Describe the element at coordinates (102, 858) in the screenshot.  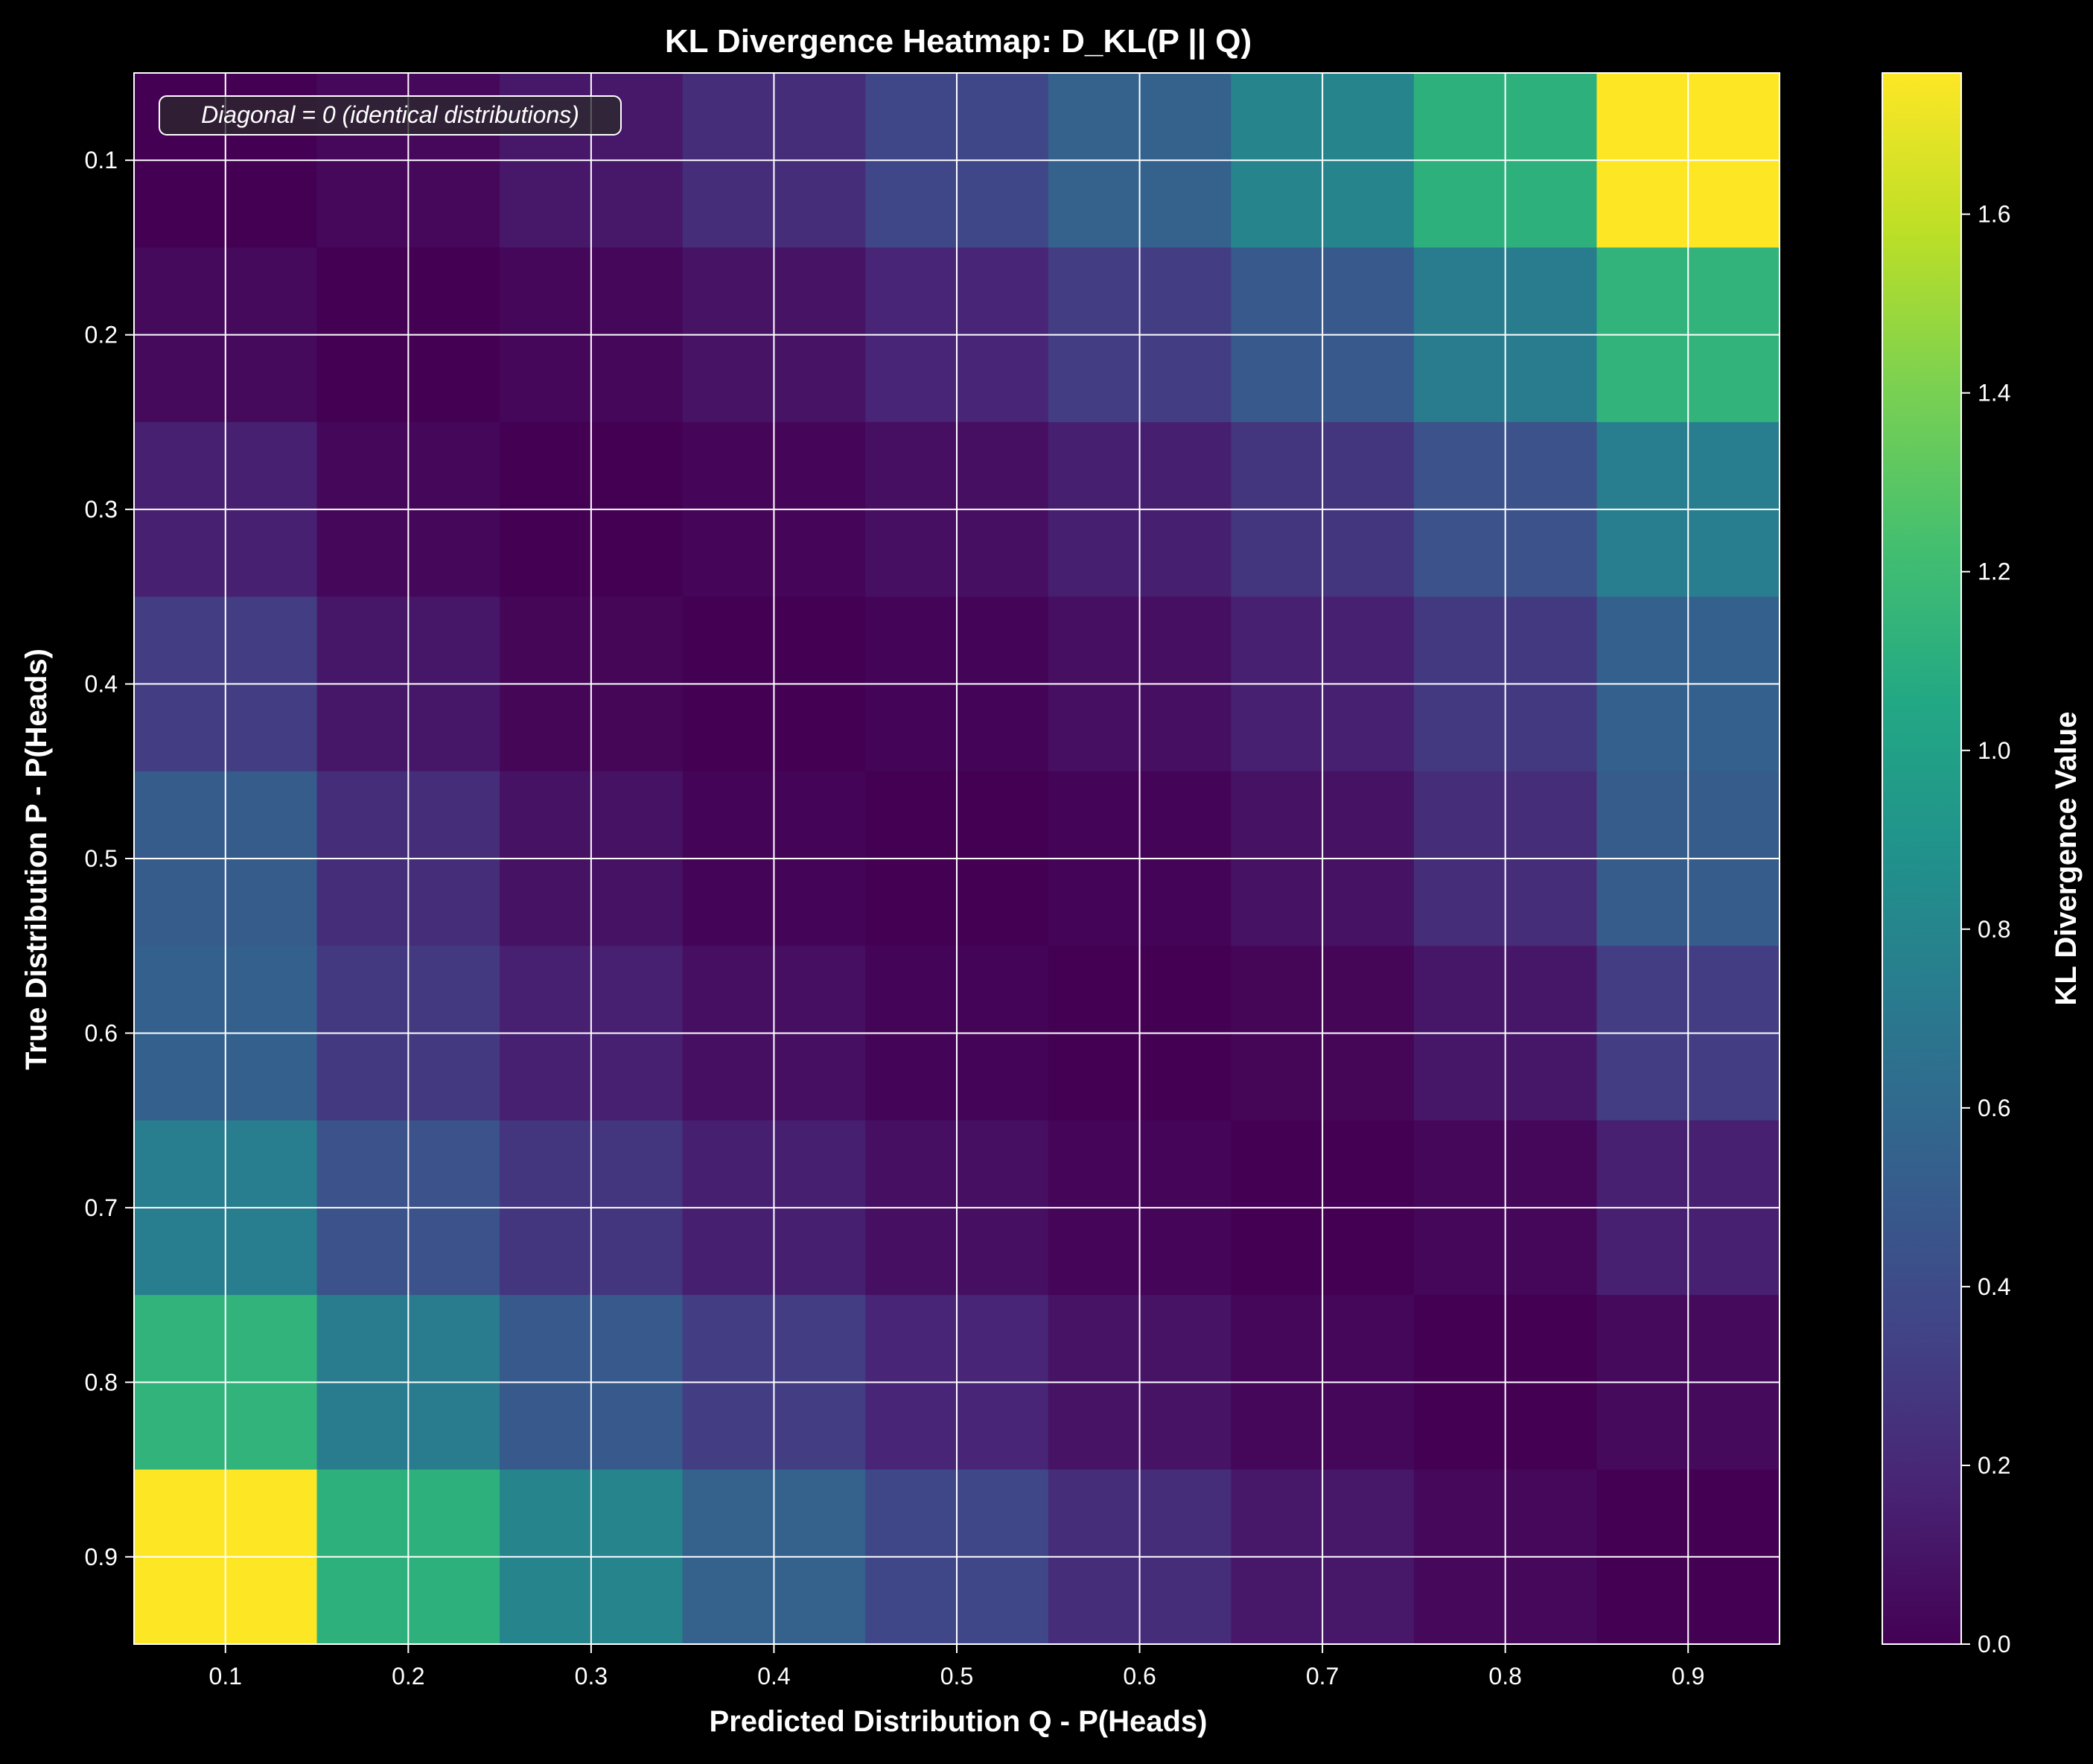
I see `y-tick-label: 0.5` at that location.